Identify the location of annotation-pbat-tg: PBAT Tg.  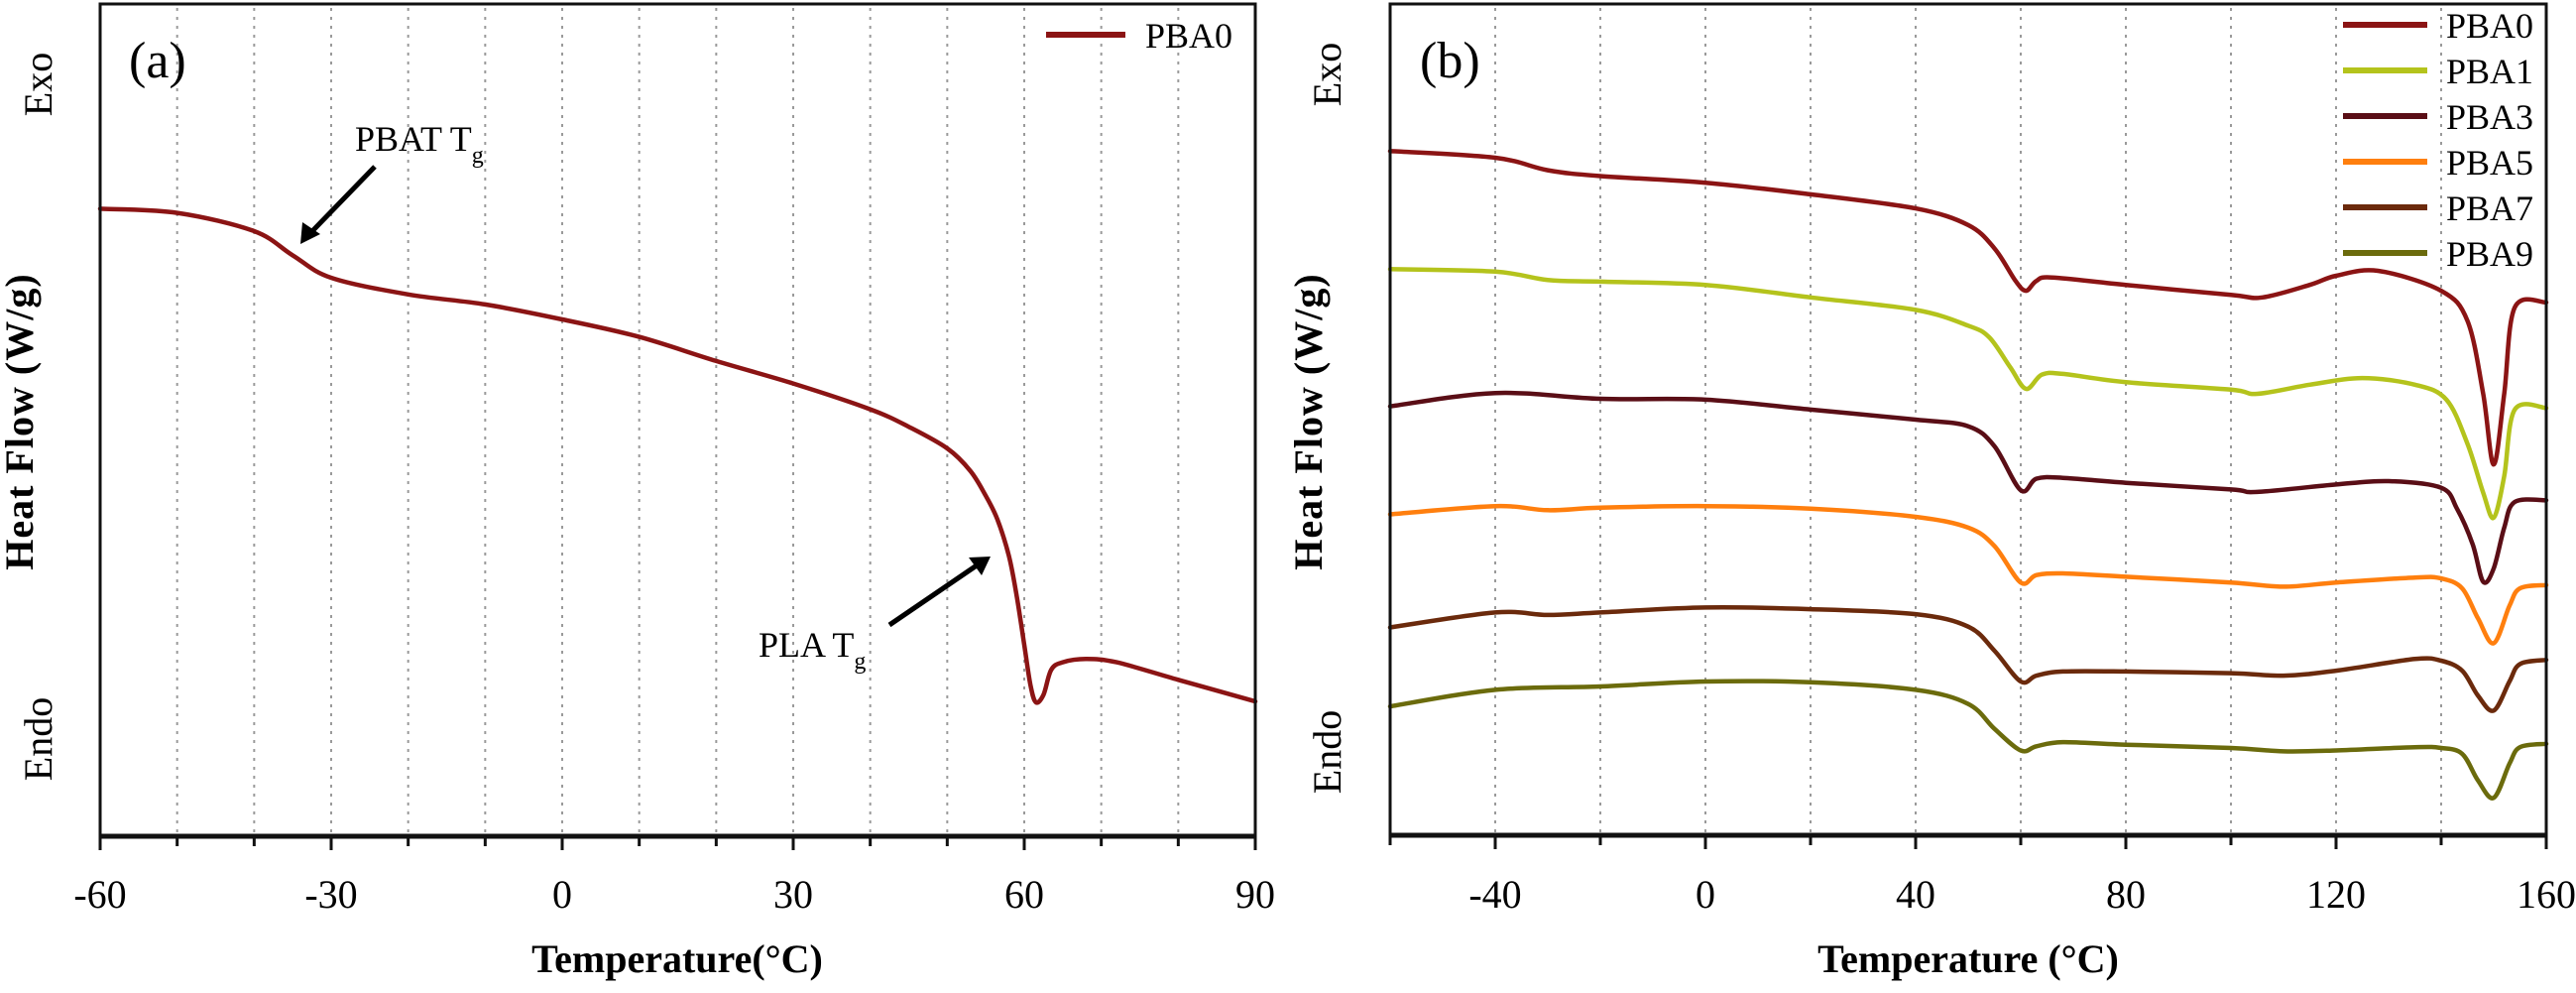
(392, 182).